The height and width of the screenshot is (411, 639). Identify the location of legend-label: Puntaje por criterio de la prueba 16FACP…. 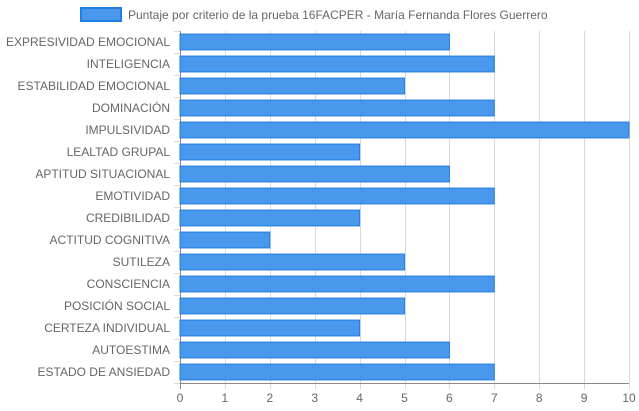
(338, 15).